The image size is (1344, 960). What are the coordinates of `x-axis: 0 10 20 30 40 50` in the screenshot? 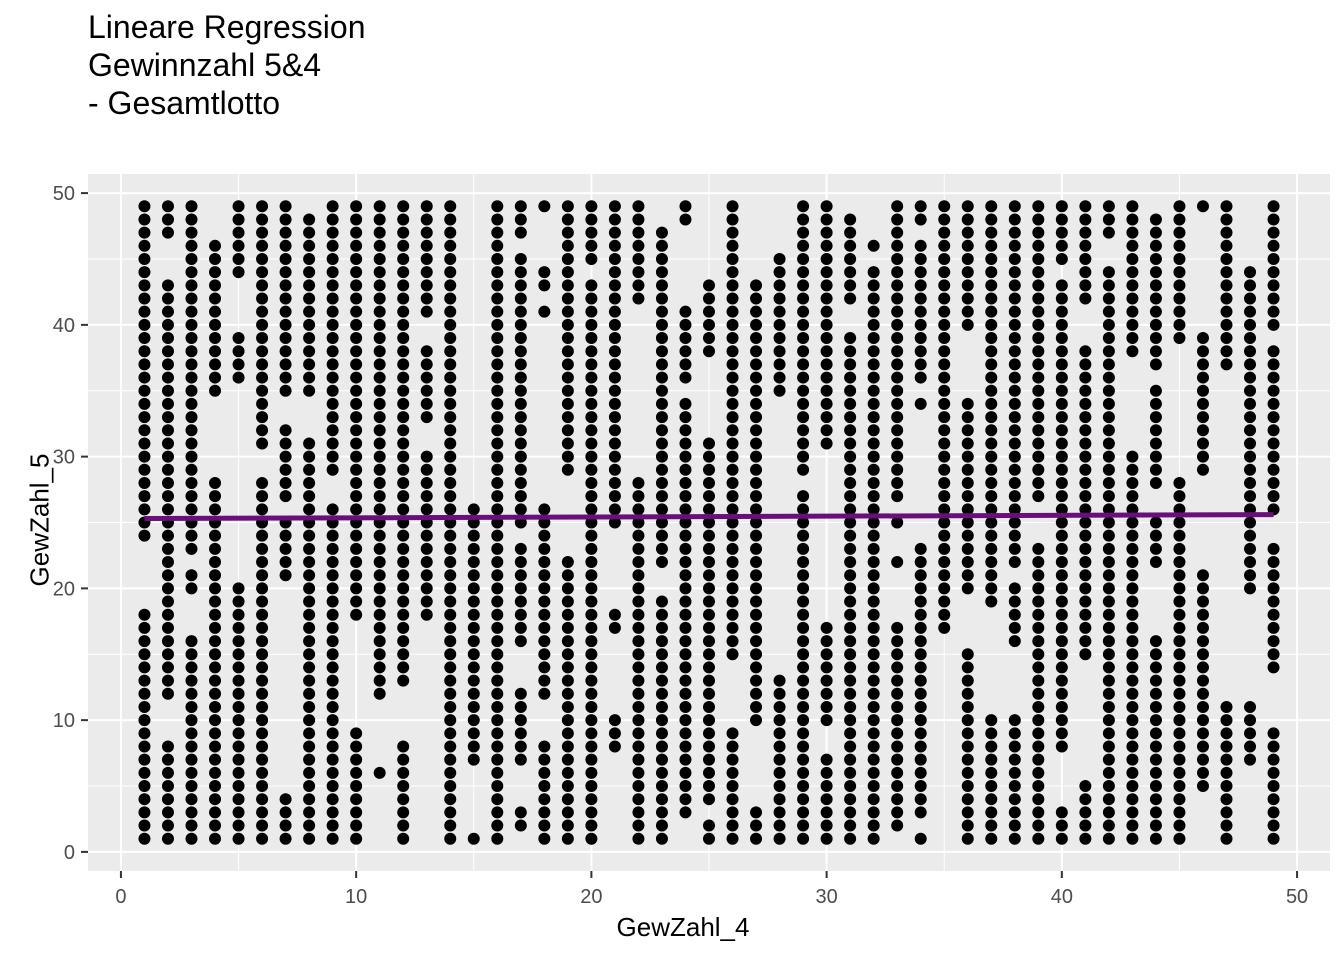 It's located at (711, 889).